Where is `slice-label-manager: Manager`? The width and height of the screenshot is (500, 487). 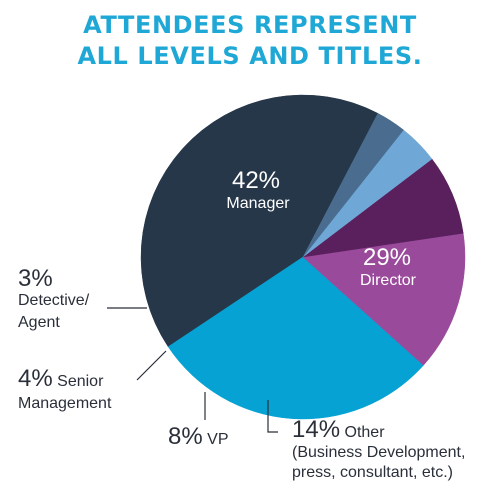
slice-label-manager: Manager is located at coordinates (258, 203).